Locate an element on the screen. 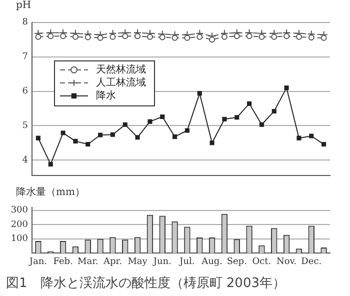 The height and width of the screenshot is (296, 350). caption: 図1 降水と渓流水の酸性度（梼原町 2003年） is located at coordinates (145, 283).